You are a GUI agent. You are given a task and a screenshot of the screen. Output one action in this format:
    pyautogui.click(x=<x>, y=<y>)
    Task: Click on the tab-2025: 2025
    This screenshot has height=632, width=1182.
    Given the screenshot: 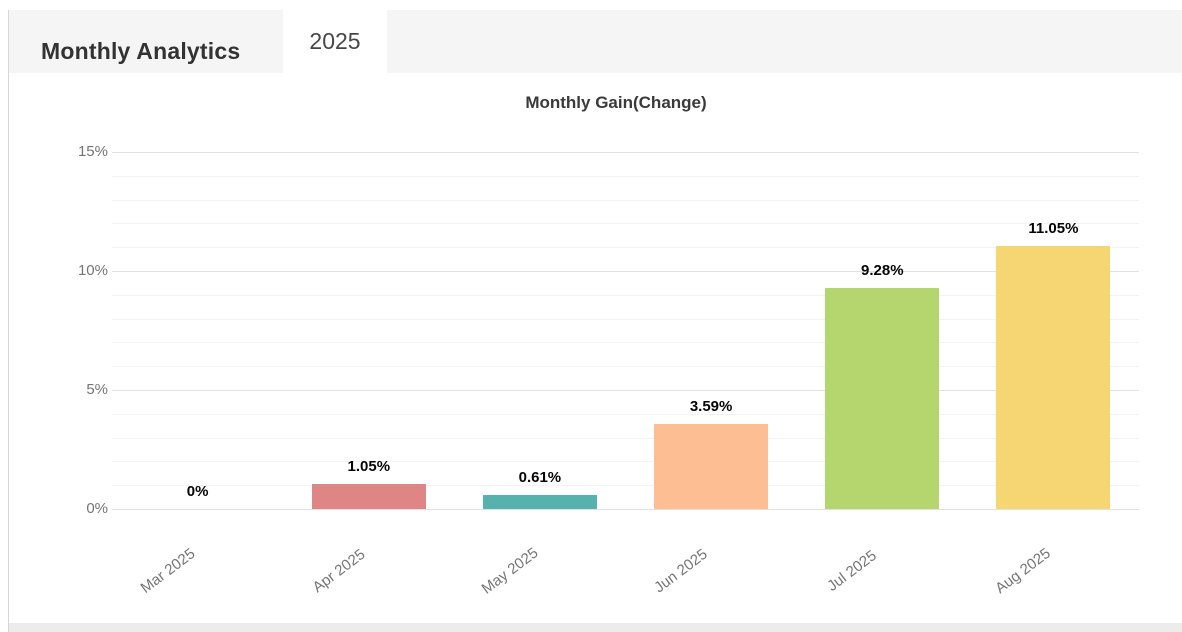 What is the action you would take?
    pyautogui.click(x=335, y=45)
    